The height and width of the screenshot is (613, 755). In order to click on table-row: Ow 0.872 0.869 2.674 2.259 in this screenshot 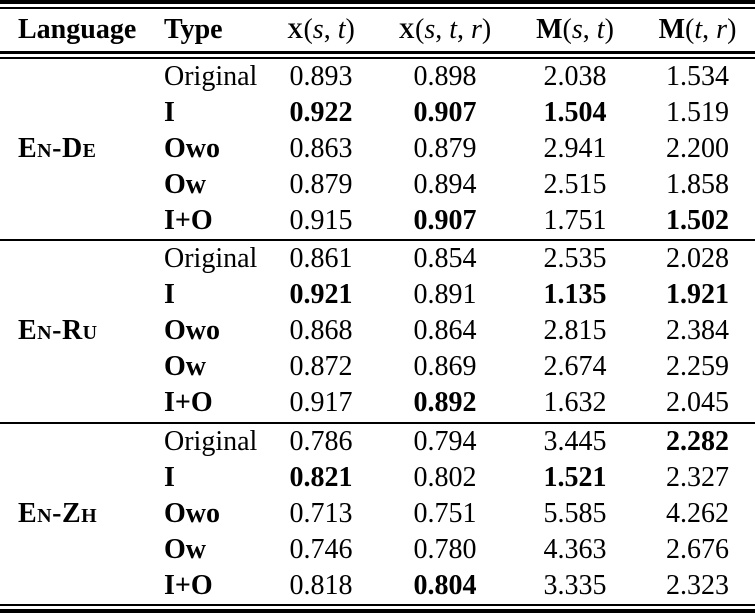, I will do `click(452, 367)`.